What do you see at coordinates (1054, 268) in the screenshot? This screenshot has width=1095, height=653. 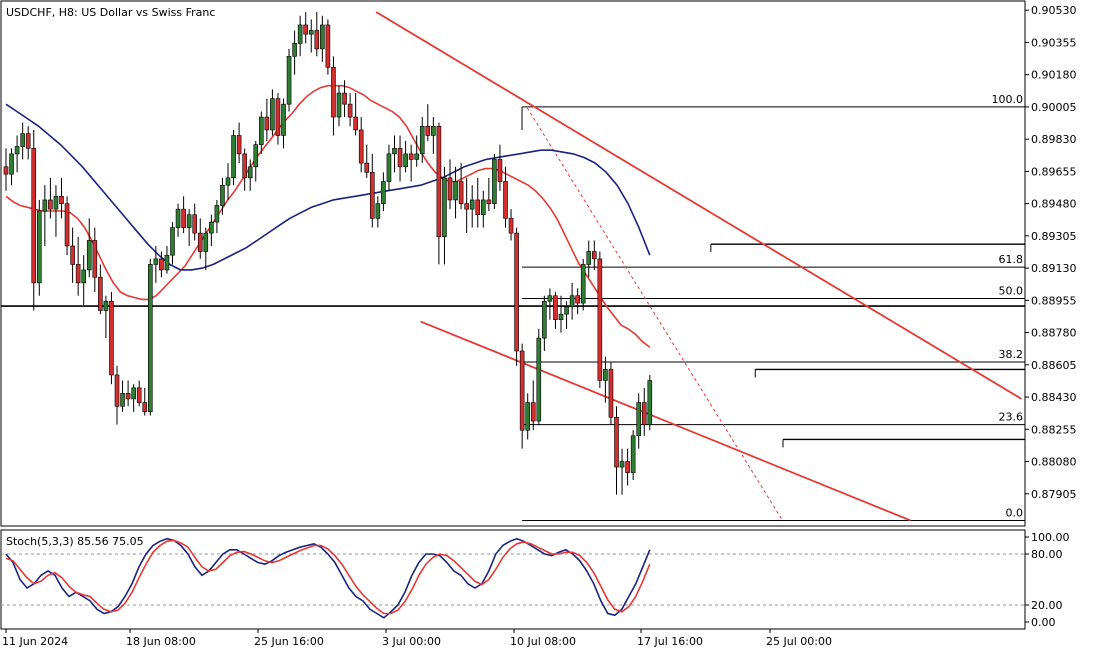 I see `price-tick-label: 0.89130` at bounding box center [1054, 268].